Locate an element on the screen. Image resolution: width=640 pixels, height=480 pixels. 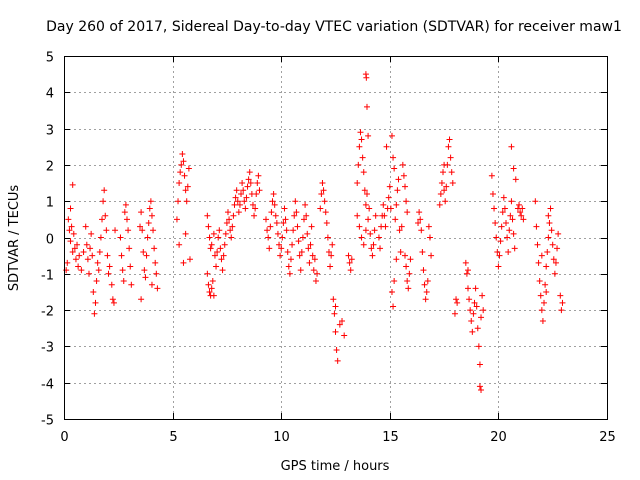
y-tick-label: -5 is located at coordinates (47, 421).